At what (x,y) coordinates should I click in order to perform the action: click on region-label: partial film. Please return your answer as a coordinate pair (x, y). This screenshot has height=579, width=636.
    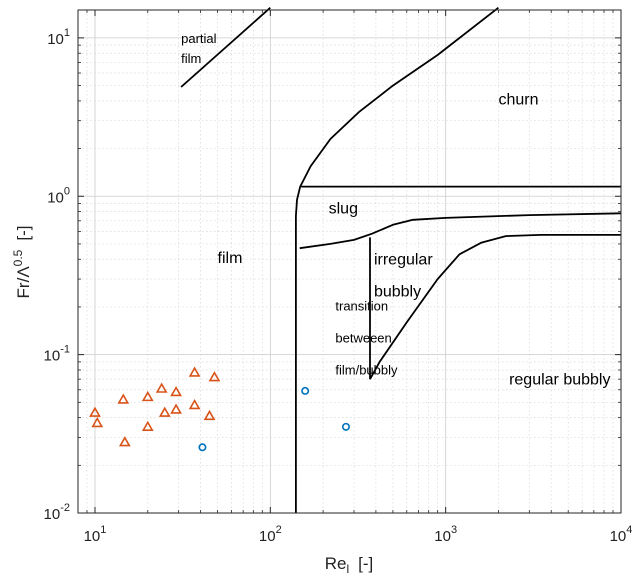
    Looking at the image, I should click on (199, 48).